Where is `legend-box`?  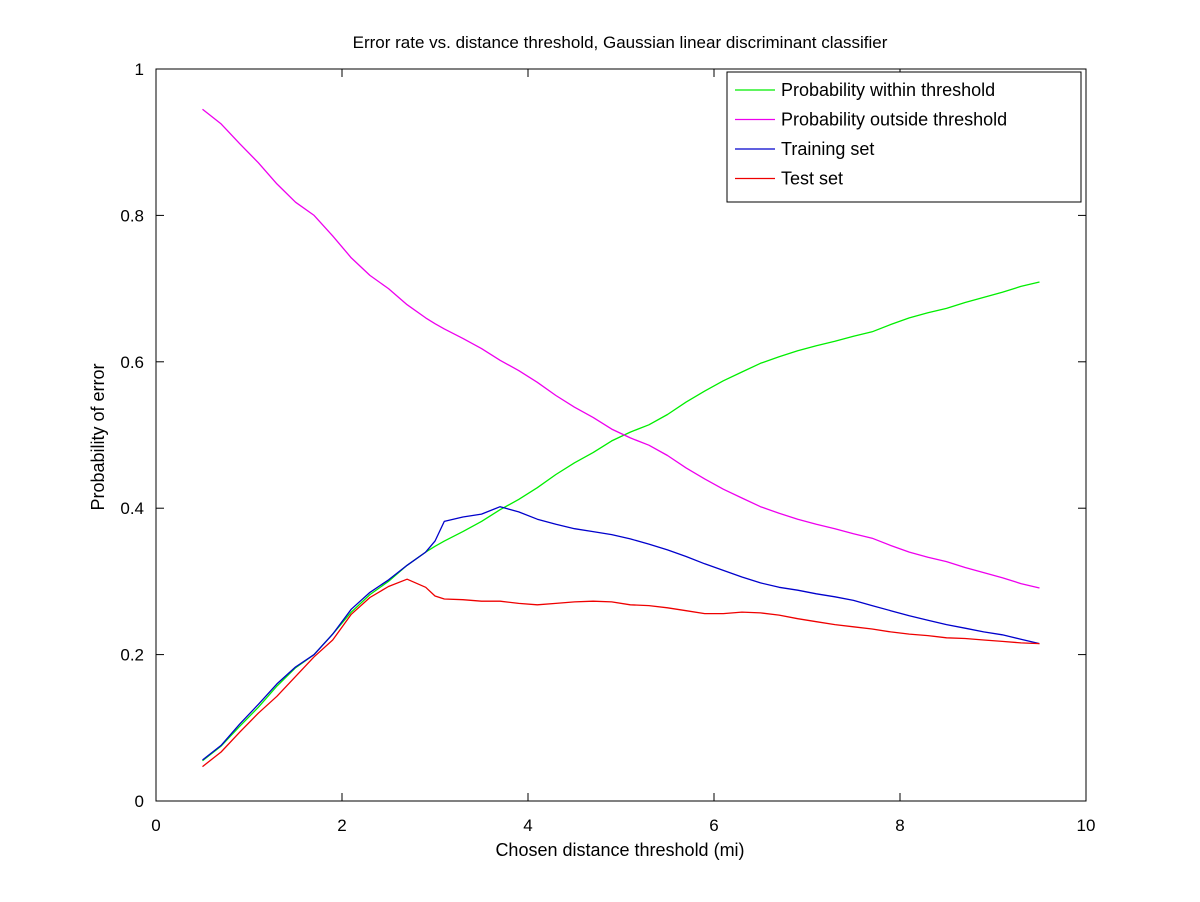
legend-box is located at coordinates (904, 137).